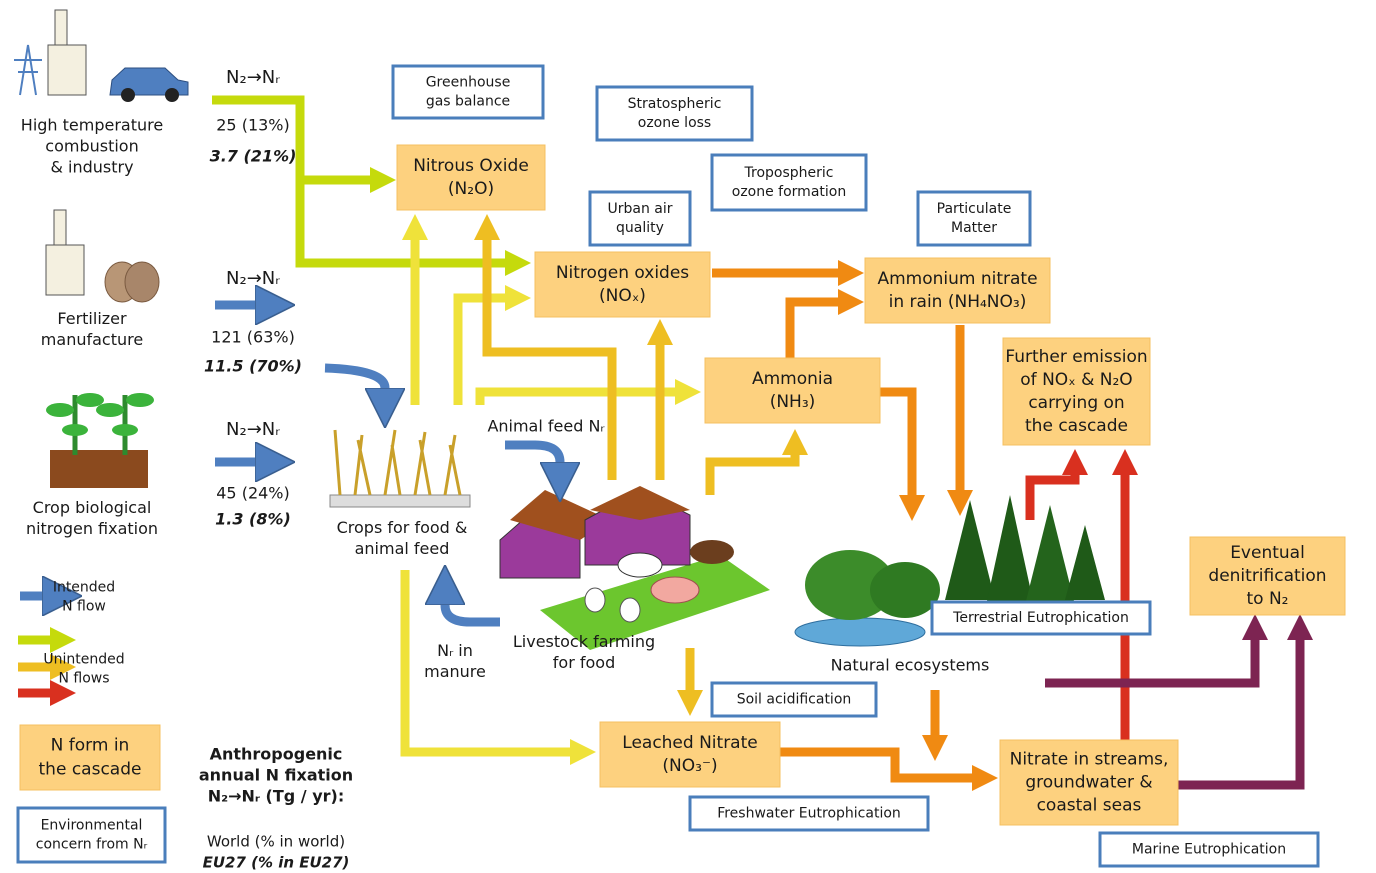 The image size is (1376, 873). Describe the element at coordinates (958, 302) in the screenshot. I see `n-form-label: in rain (NH₄NO₃)` at that location.